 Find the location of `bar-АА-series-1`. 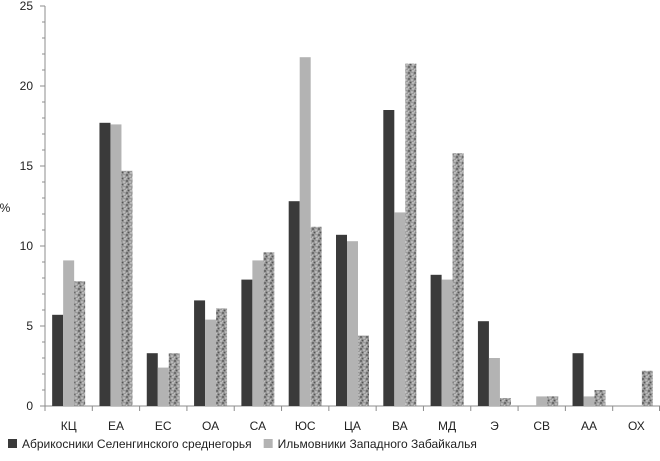

bar-АА-series-1 is located at coordinates (578, 379).